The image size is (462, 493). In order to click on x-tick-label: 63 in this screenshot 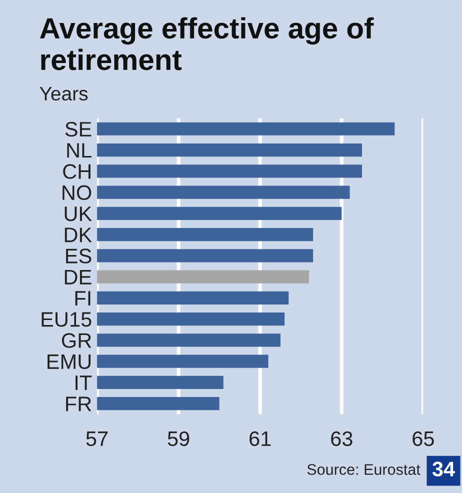, I will do `click(341, 438)`.